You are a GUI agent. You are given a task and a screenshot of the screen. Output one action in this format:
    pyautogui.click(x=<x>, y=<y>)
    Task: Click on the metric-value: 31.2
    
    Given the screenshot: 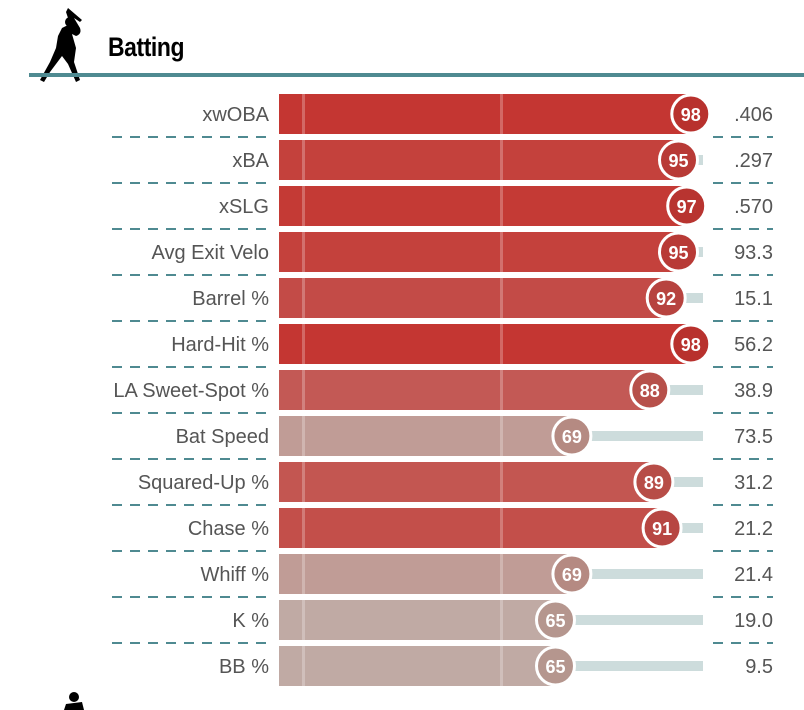 What is the action you would take?
    pyautogui.click(x=753, y=483)
    